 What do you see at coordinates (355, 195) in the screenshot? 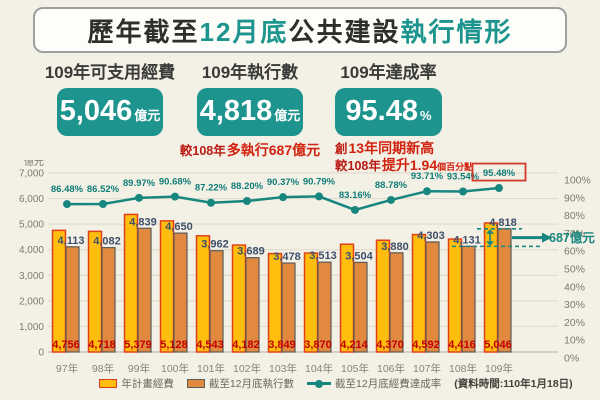
I see `achievement-value-label: 83.16%` at bounding box center [355, 195].